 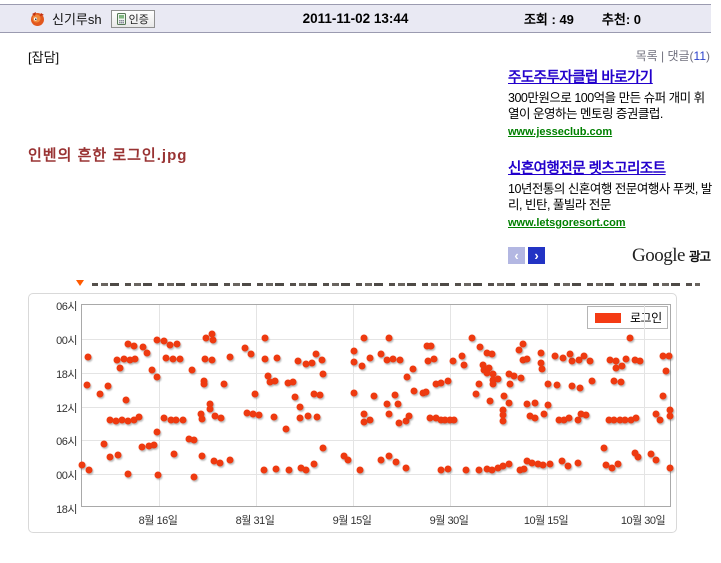 What do you see at coordinates (627, 317) in the screenshot?
I see `chart-legend: 로그인` at bounding box center [627, 317].